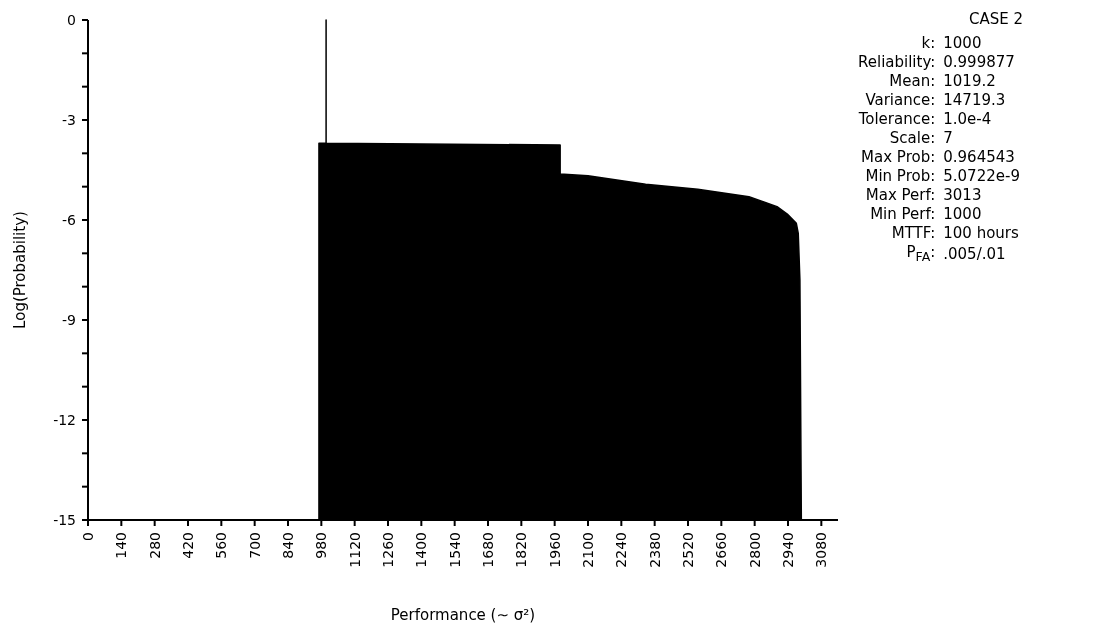 Image resolution: width=1102 pixels, height=630 pixels. What do you see at coordinates (621, 550) in the screenshot?
I see `x-tick-label: 2240` at bounding box center [621, 550].